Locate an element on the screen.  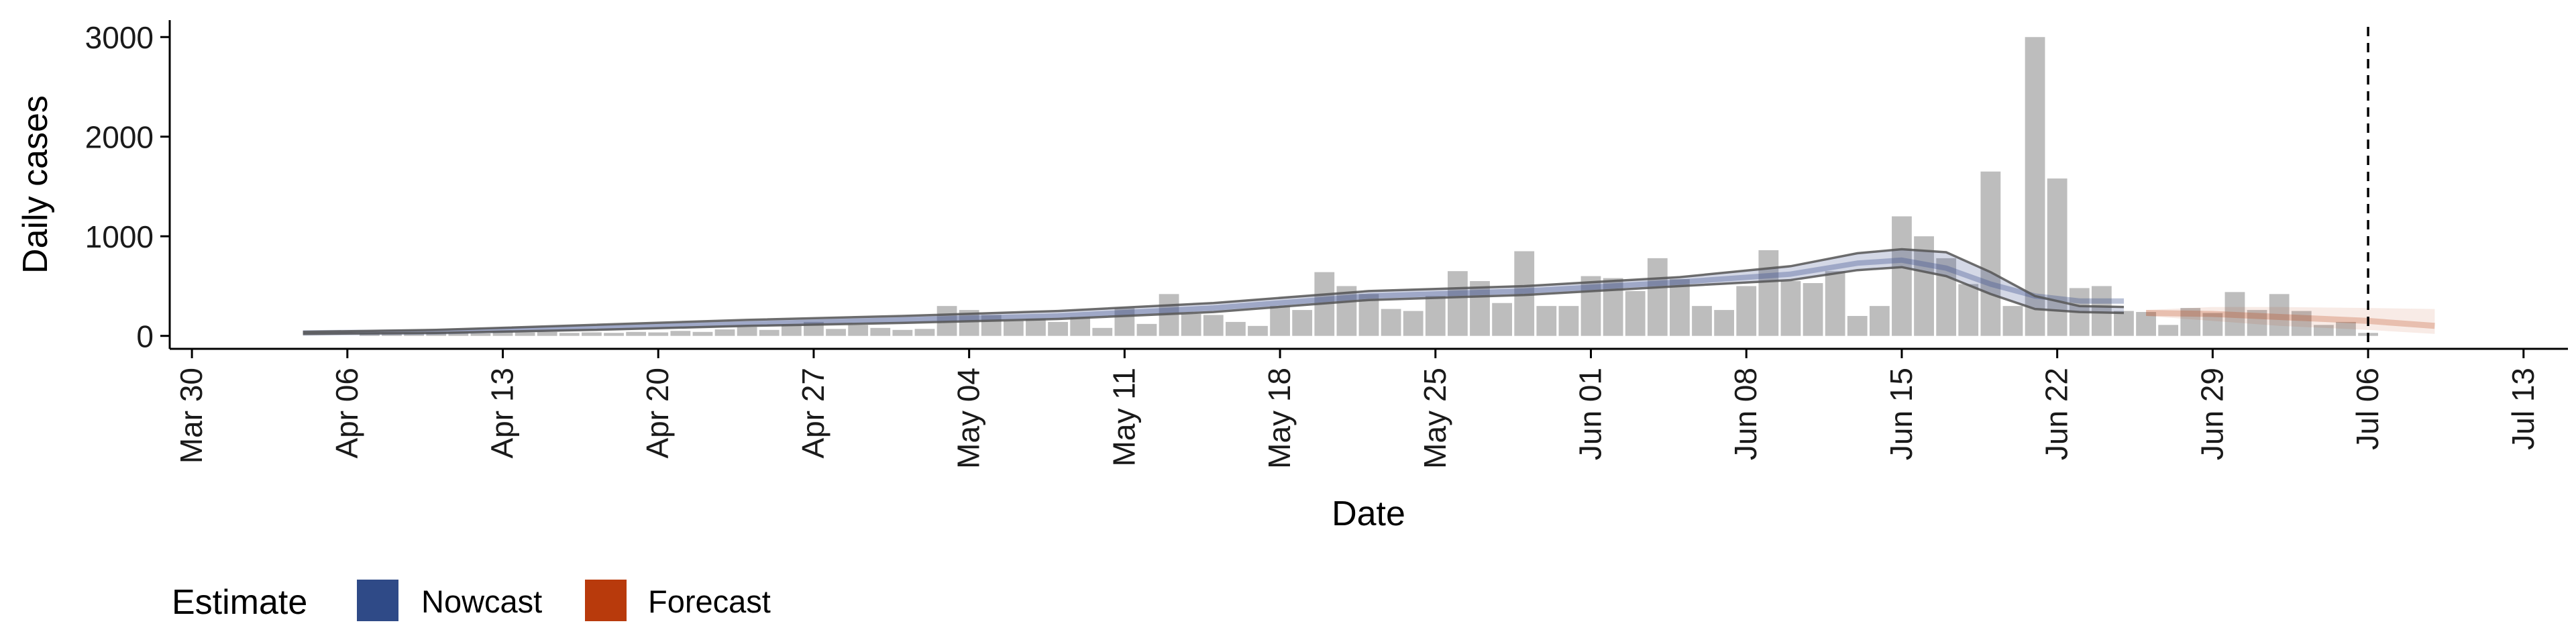
x-tick-label: Apr 13 is located at coordinates (502, 413).